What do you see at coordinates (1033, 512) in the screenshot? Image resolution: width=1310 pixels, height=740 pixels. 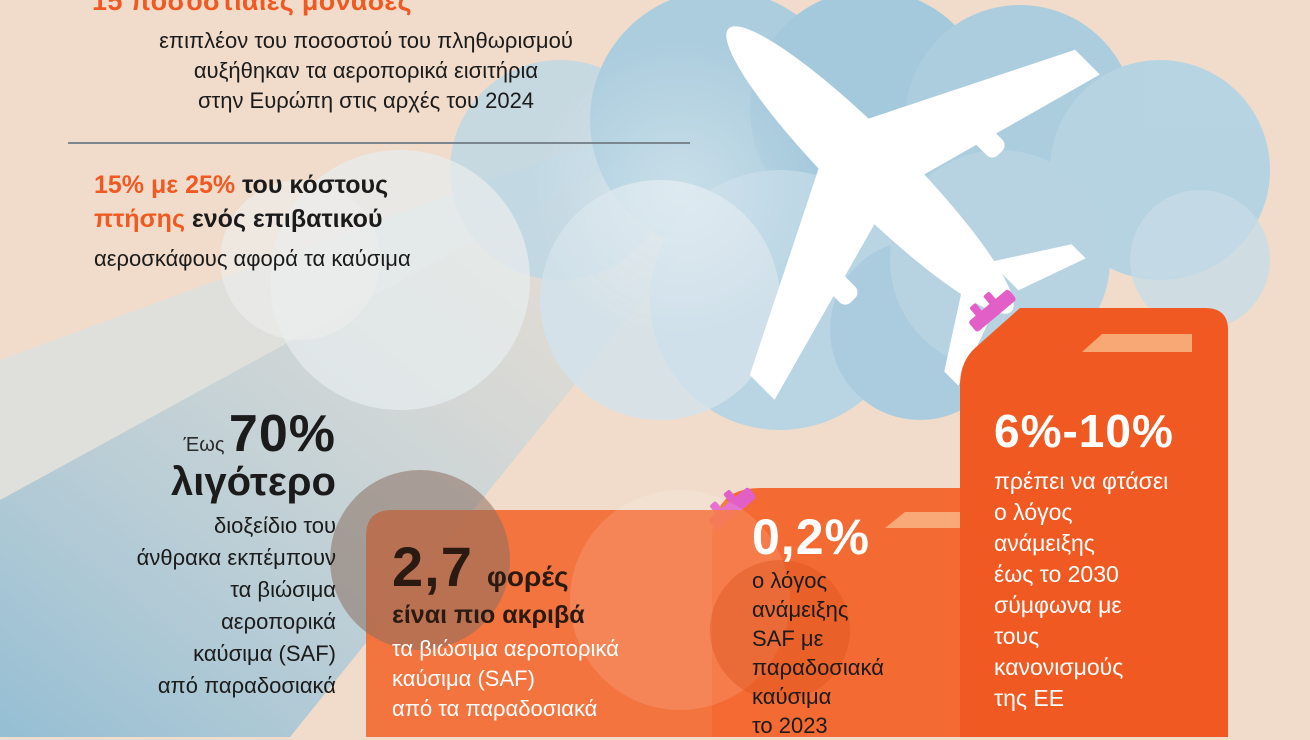 I see `target-desc-line: ο λόγος` at bounding box center [1033, 512].